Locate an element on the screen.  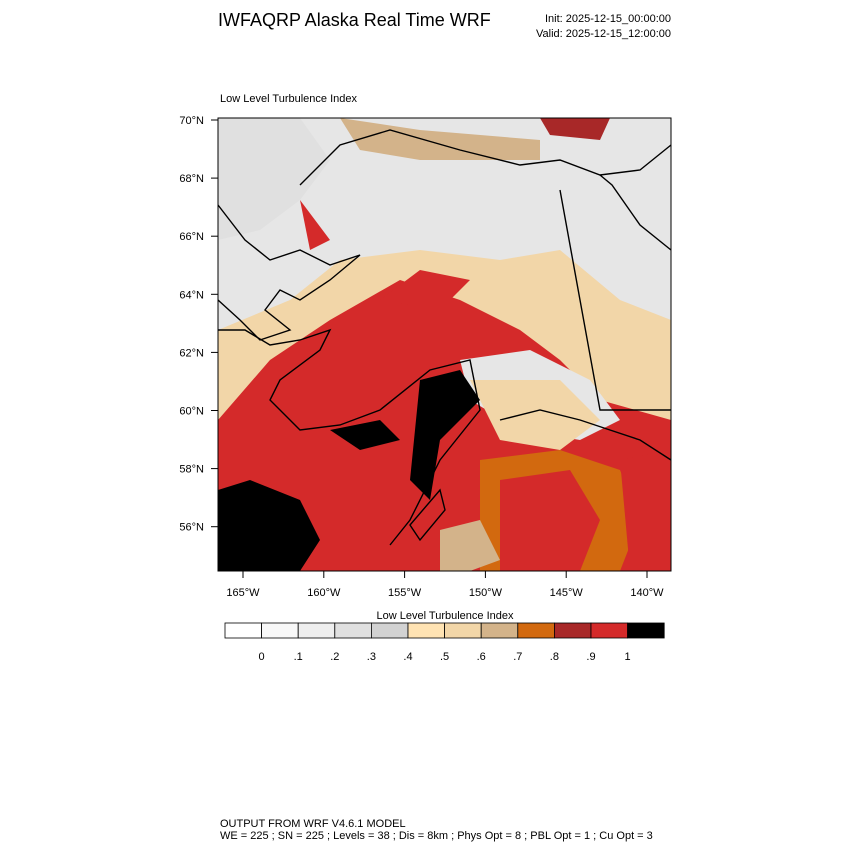
lat-label: 68°N is located at coordinates (191, 179).